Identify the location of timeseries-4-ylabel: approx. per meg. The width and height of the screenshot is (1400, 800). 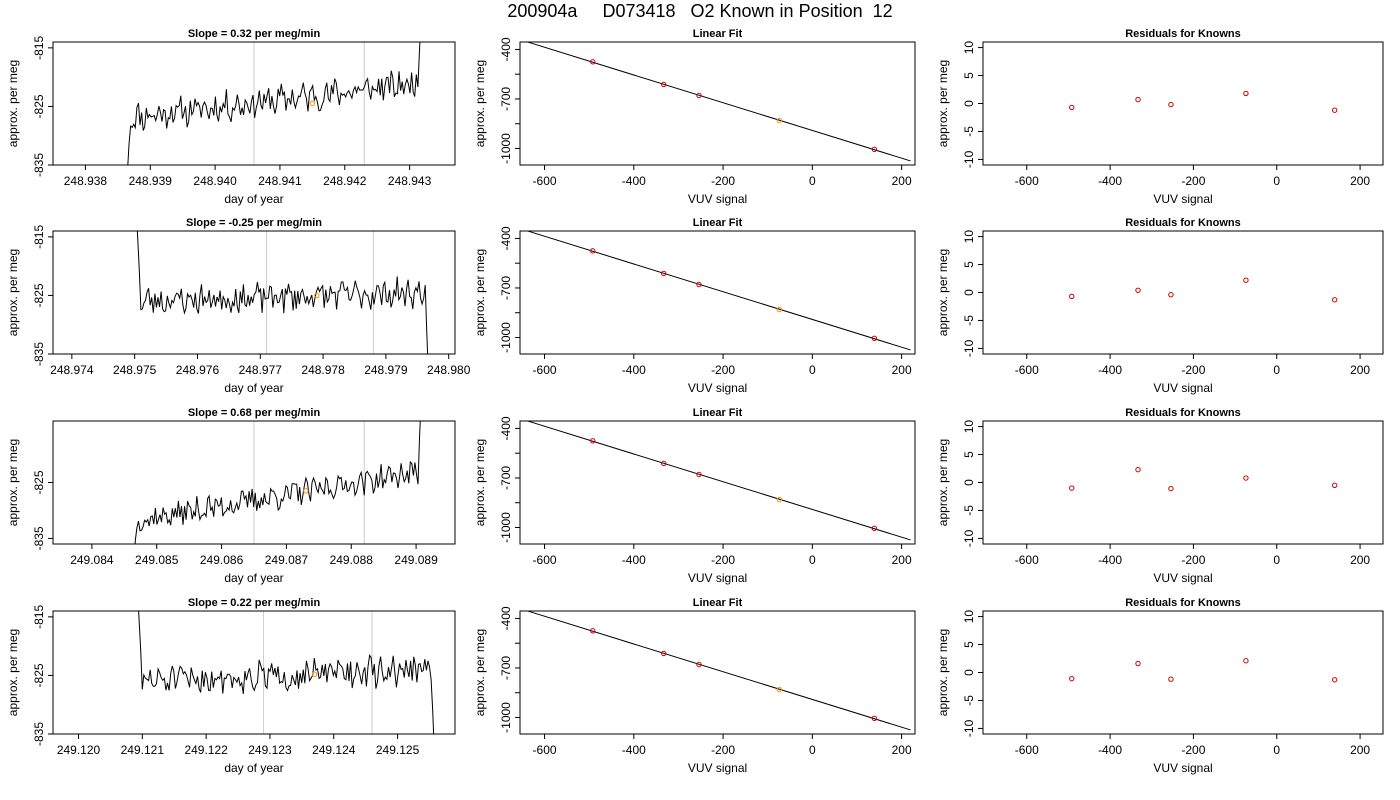
(13, 672).